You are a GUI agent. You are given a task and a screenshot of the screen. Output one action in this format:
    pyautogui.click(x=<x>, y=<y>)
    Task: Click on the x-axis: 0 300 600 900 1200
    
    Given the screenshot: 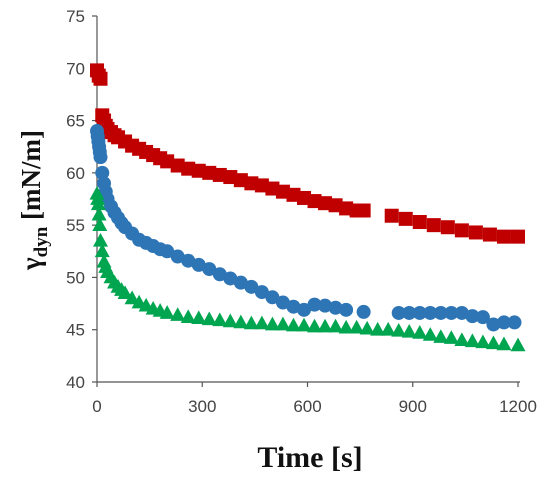 What is the action you would take?
    pyautogui.click(x=314, y=398)
    